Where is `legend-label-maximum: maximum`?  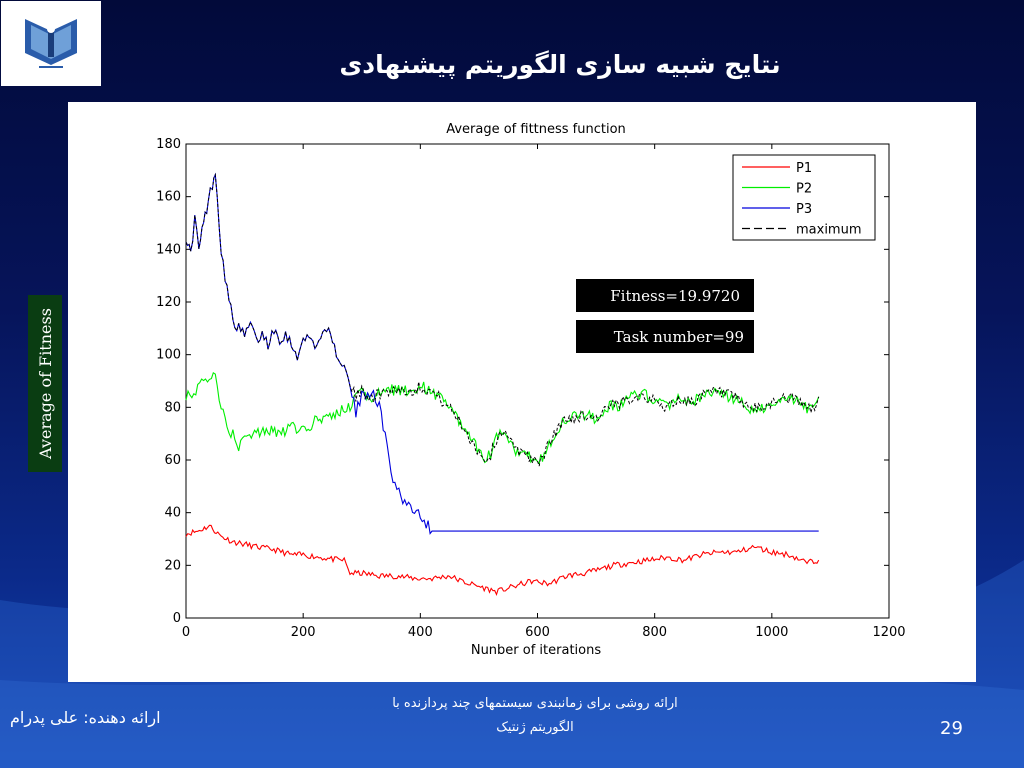 legend-label-maximum: maximum is located at coordinates (829, 230).